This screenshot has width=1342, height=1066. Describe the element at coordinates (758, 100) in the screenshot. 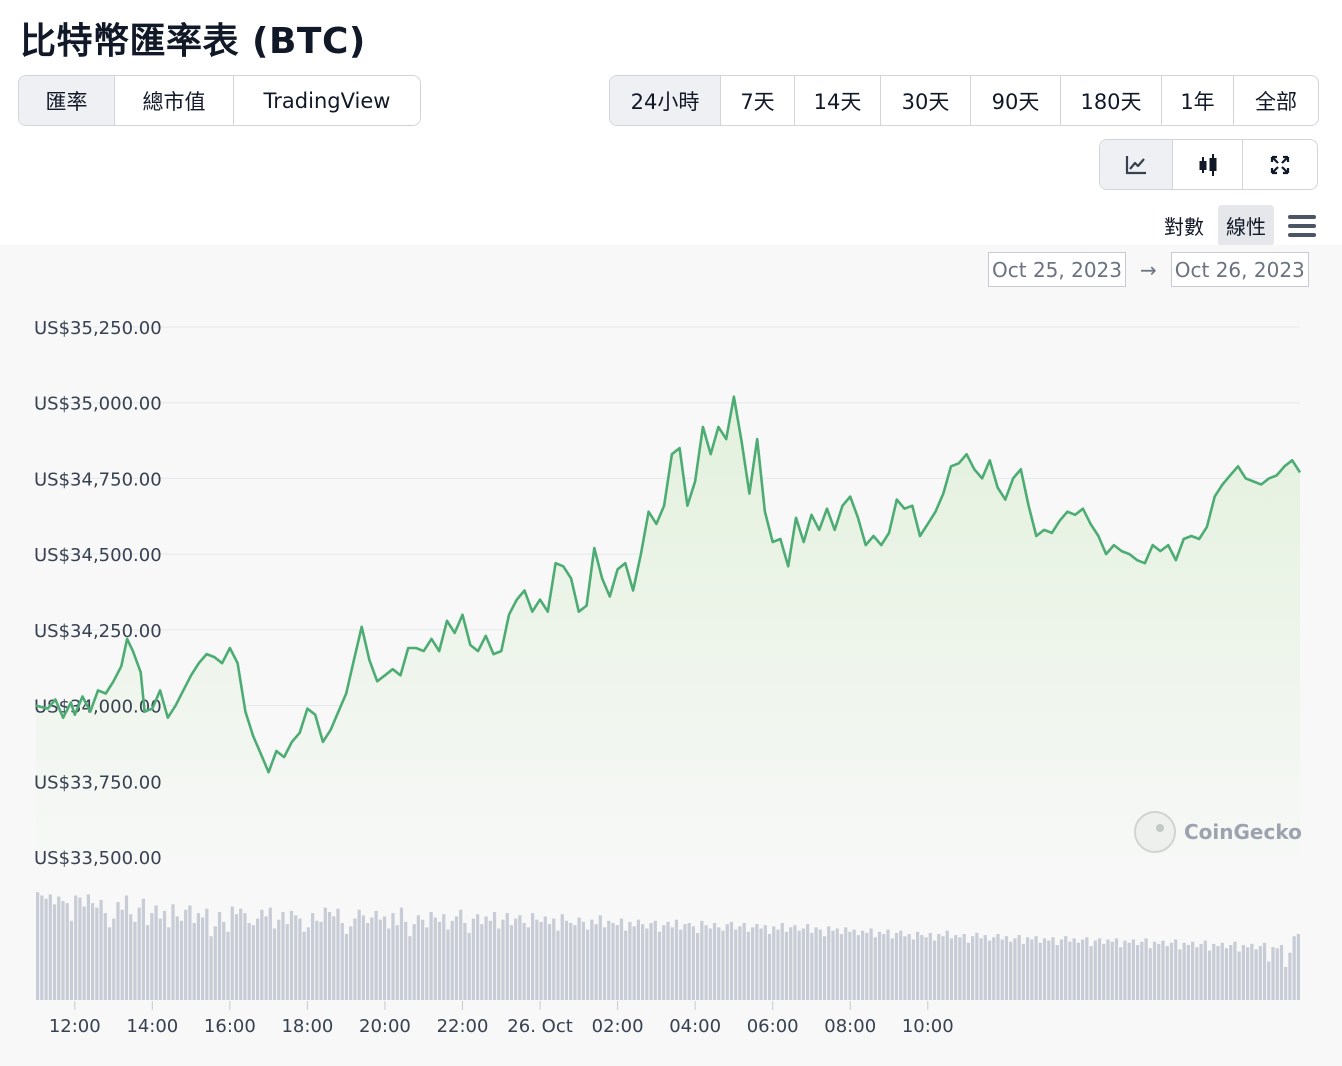

I see `range-7d: 7天` at that location.